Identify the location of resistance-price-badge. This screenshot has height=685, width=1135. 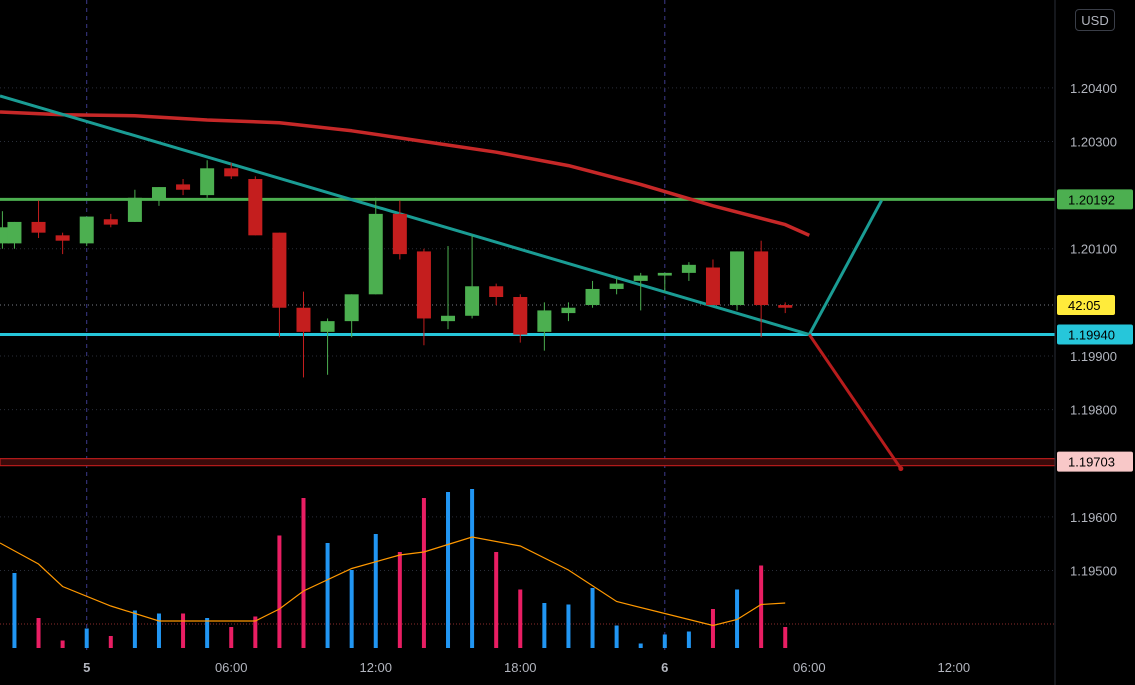
(1095, 199).